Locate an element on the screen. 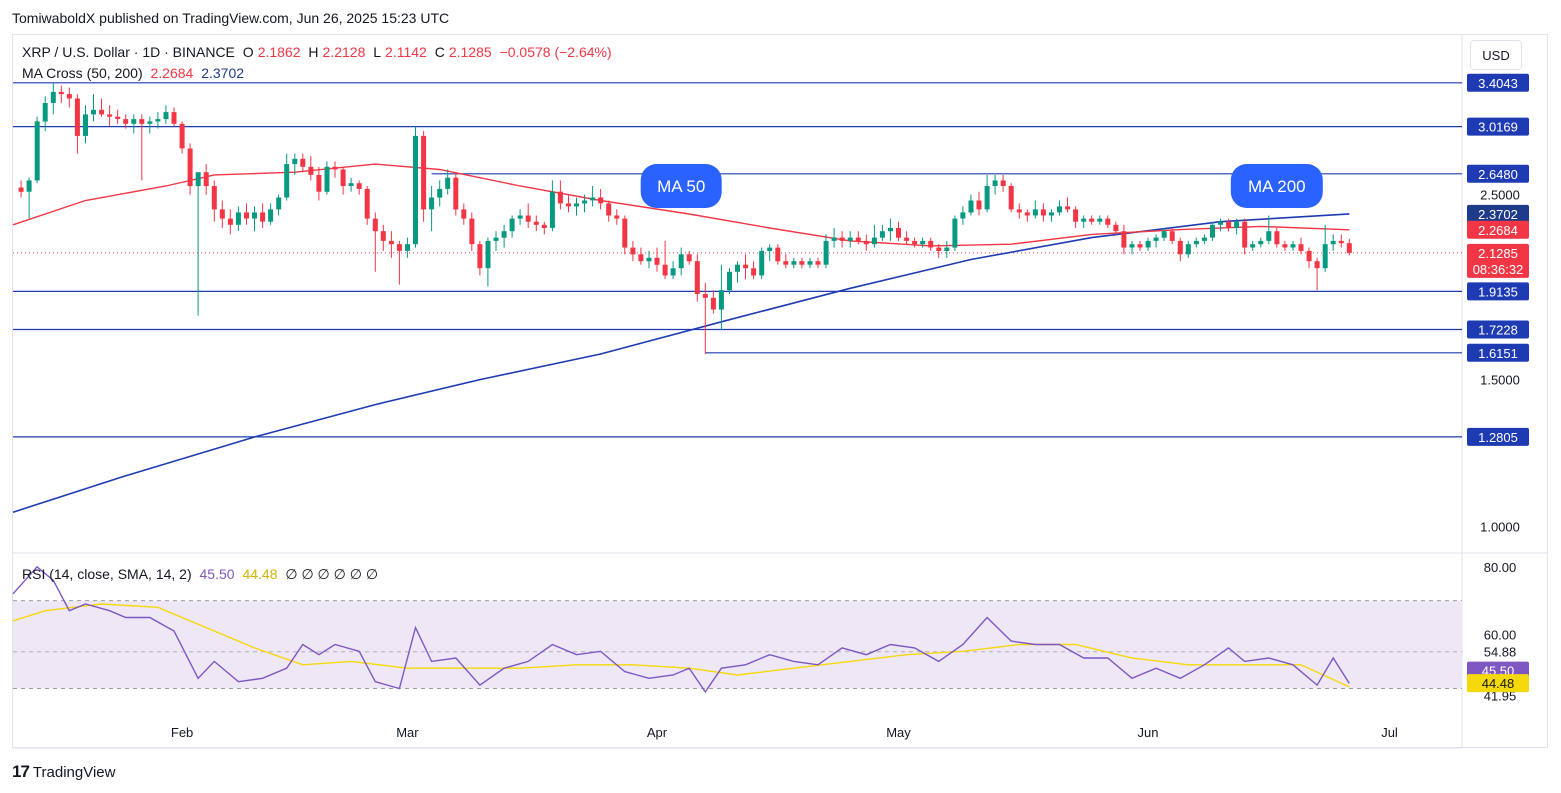 The width and height of the screenshot is (1561, 793). ma50-value: 2.2684 is located at coordinates (172, 73).